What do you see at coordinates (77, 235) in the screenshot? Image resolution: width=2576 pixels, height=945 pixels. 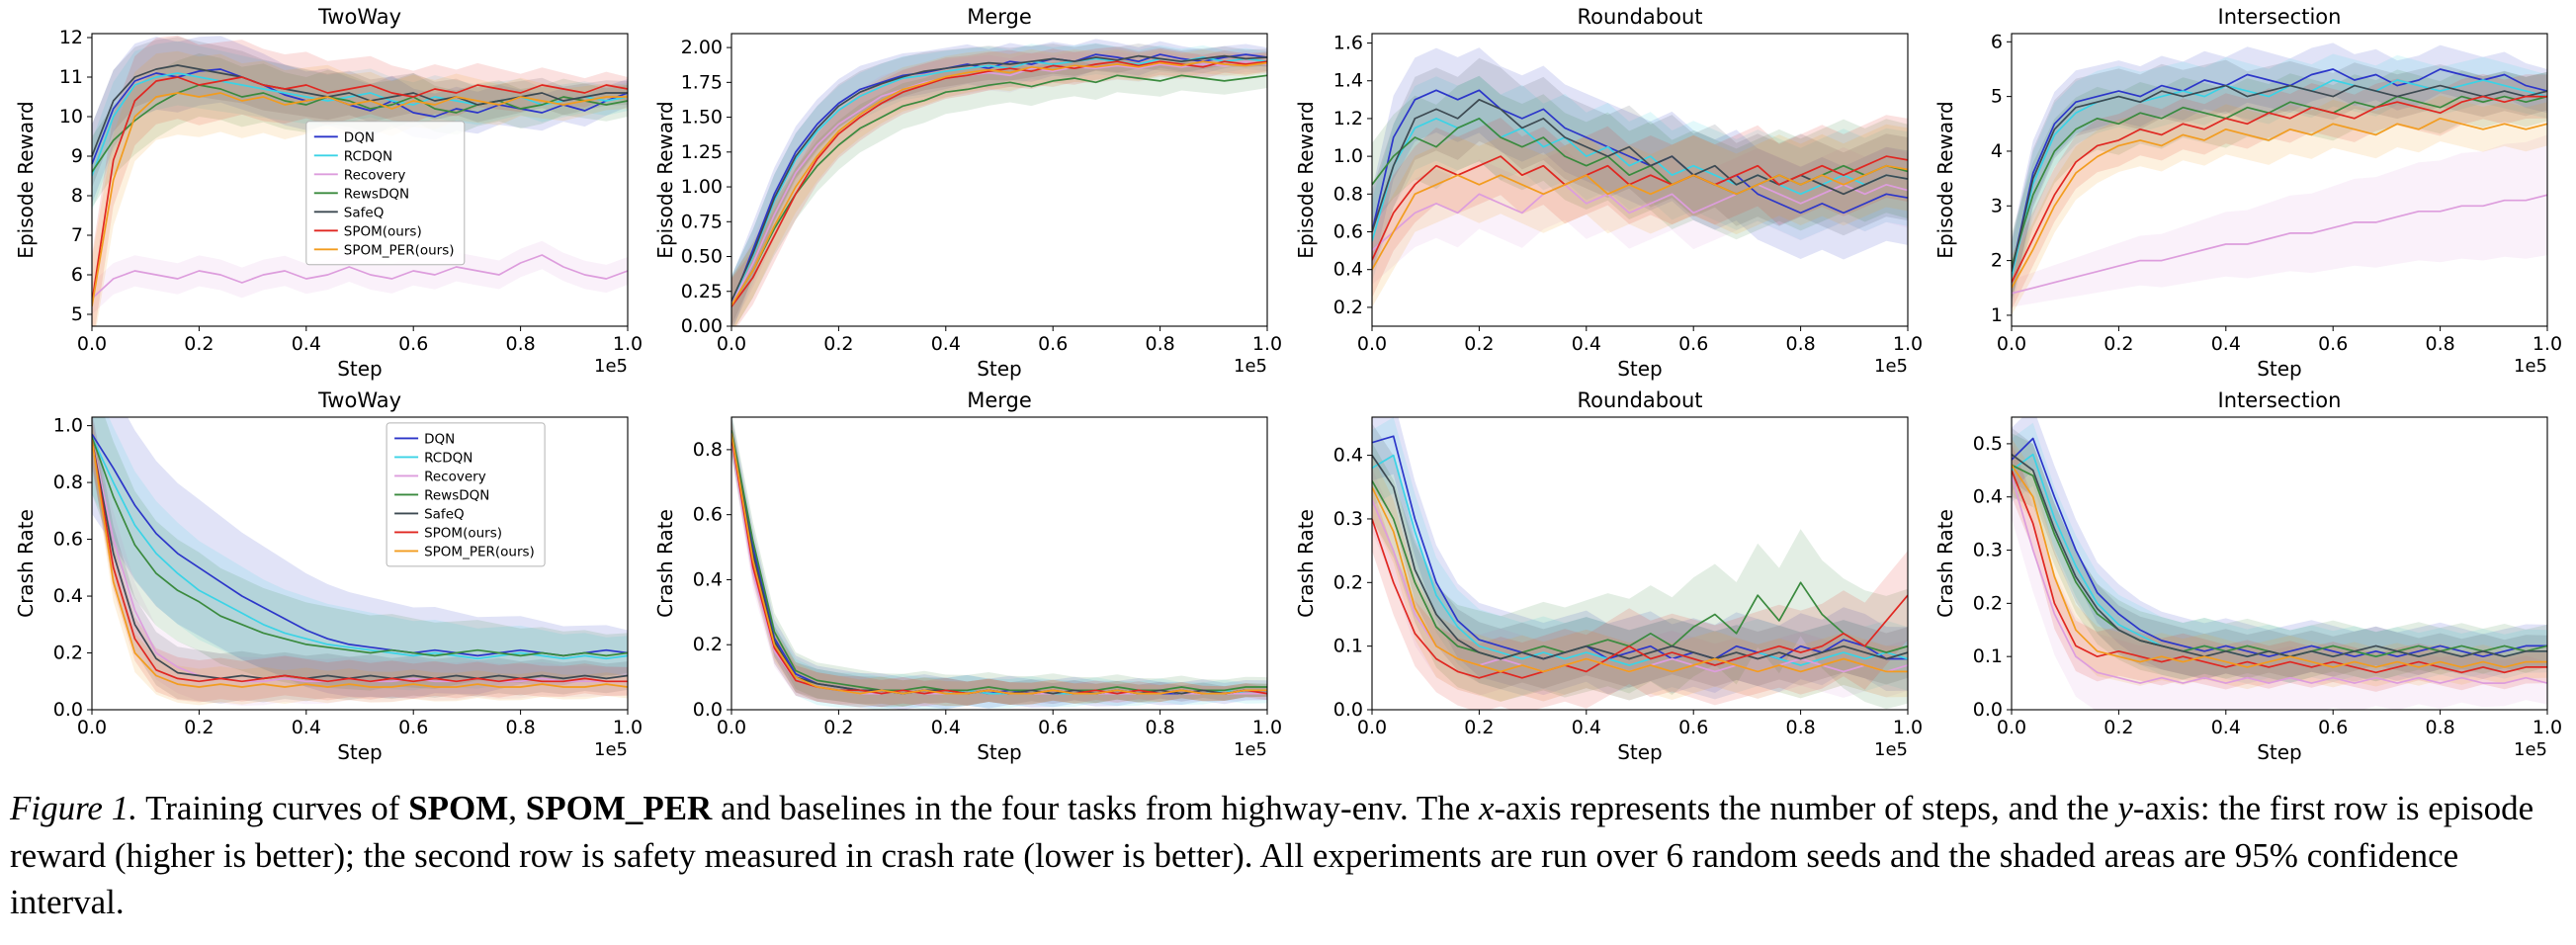 I see `svg-text: 7` at bounding box center [77, 235].